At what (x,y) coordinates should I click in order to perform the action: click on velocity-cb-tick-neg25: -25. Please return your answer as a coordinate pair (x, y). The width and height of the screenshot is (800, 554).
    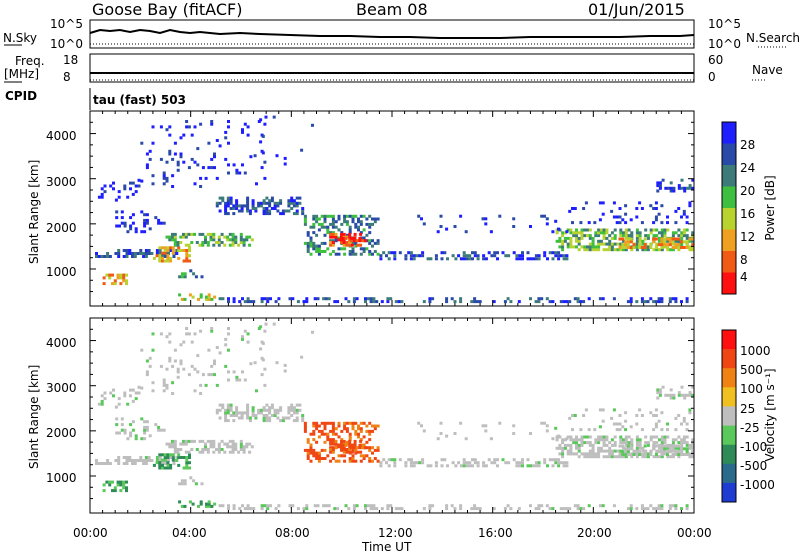
    Looking at the image, I should click on (750, 428).